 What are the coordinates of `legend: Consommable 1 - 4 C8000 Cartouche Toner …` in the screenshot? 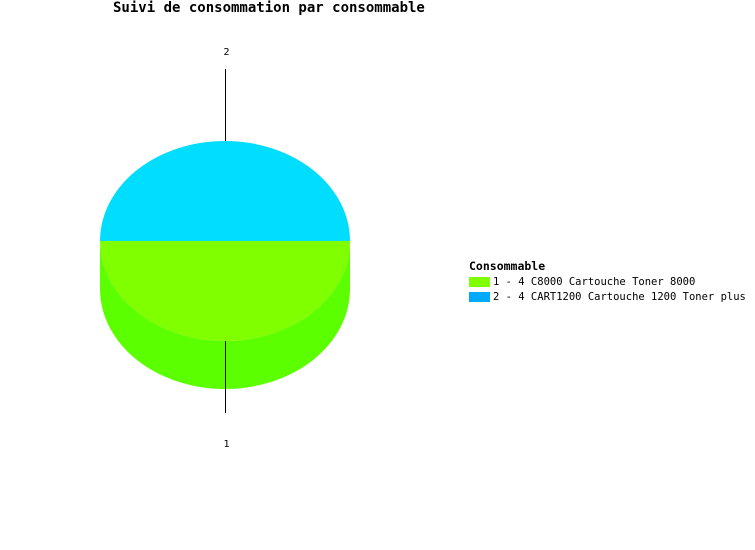 It's located at (607, 281).